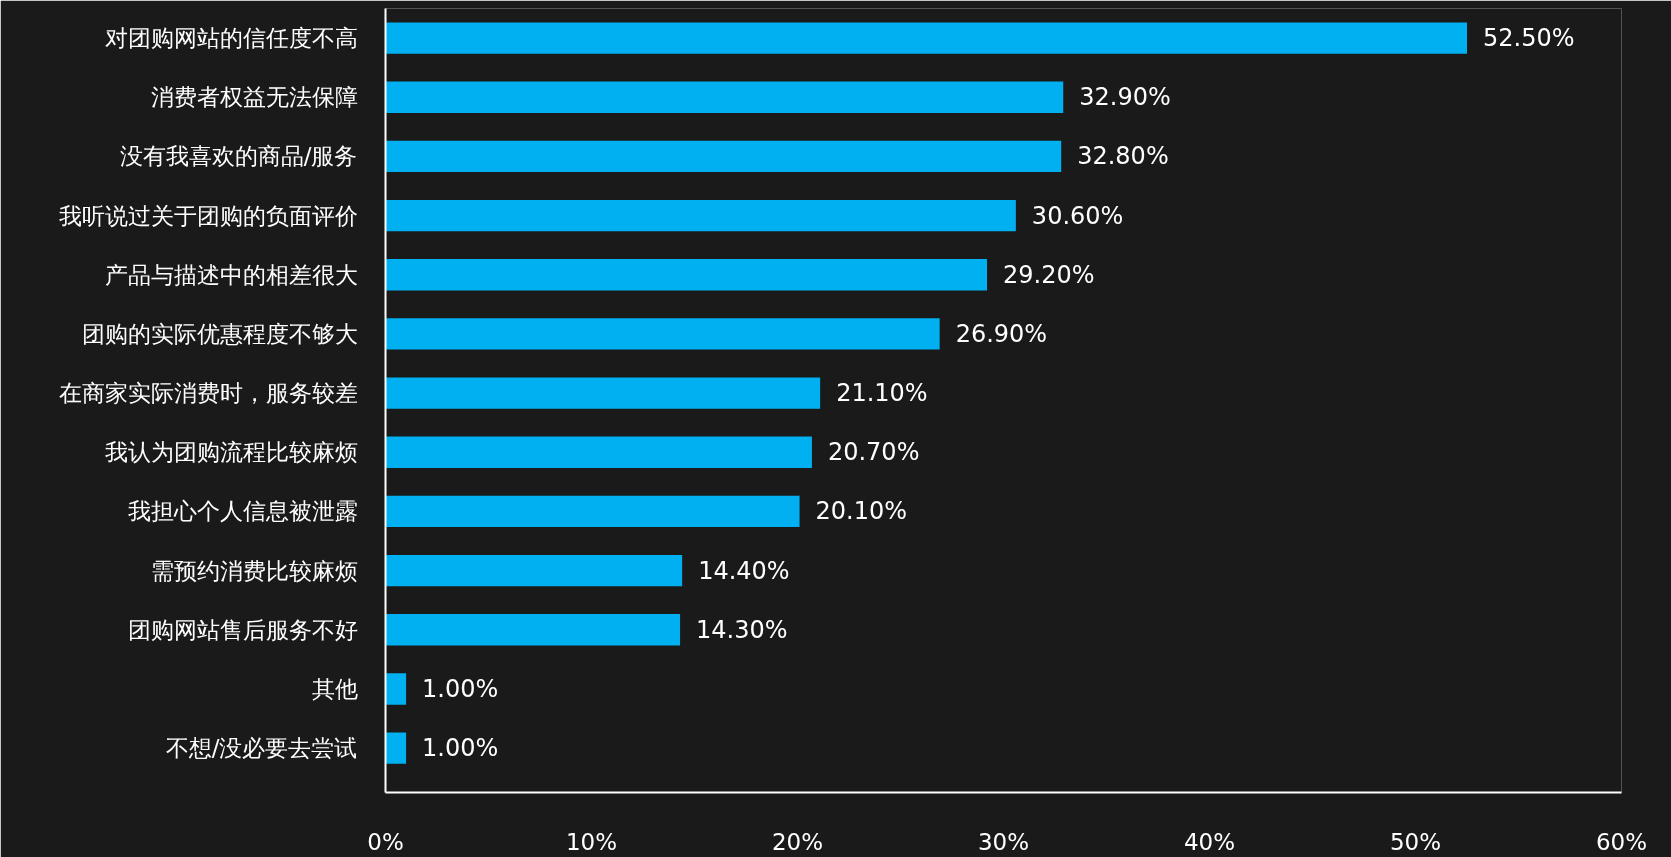  Describe the element at coordinates (1077, 215) in the screenshot. I see `data-label: 30.60%` at that location.